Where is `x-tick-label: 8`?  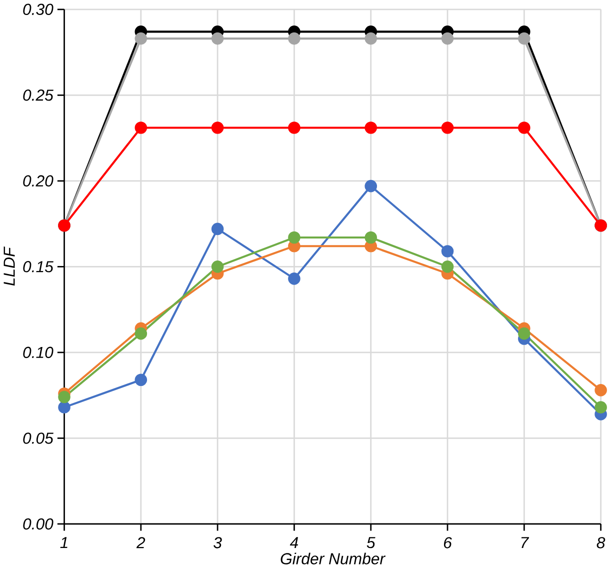
x-tick-label: 8 is located at coordinates (601, 542).